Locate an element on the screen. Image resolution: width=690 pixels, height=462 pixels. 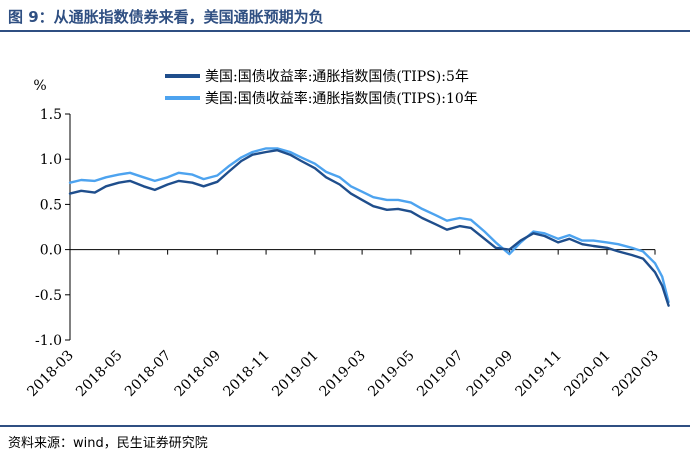
y-tick-label: 1.0 is located at coordinates (51, 160).